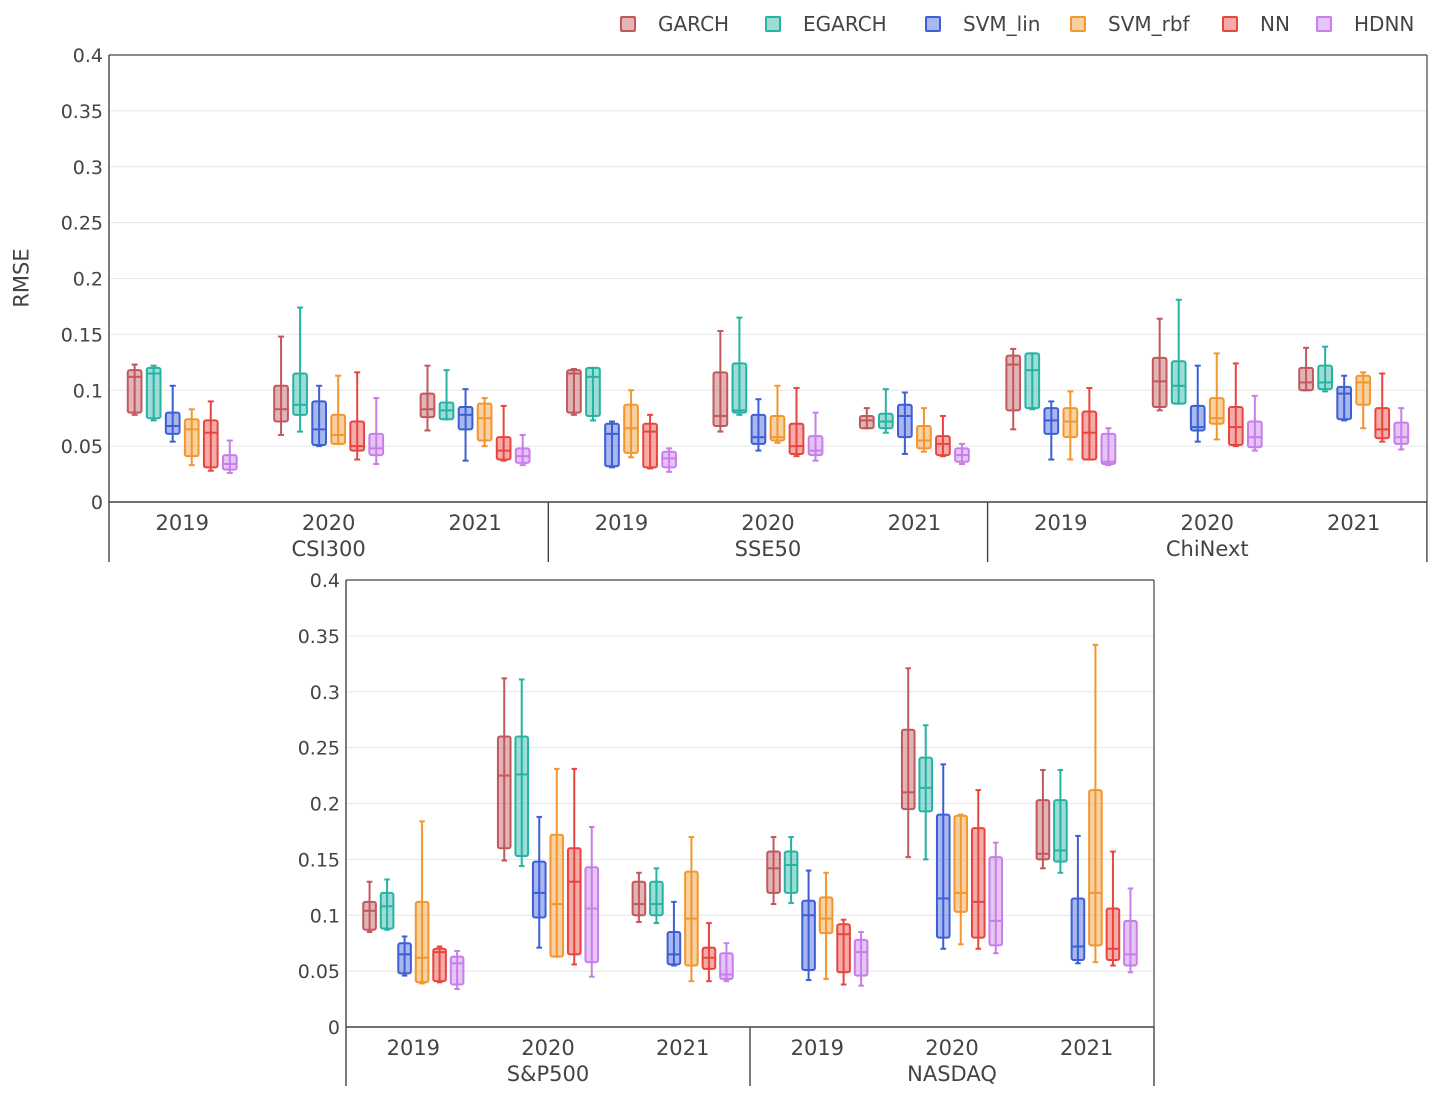 The width and height of the screenshot is (1446, 1104). Describe the element at coordinates (319, 749) in the screenshot. I see `y-tick-label: 0.25` at that location.